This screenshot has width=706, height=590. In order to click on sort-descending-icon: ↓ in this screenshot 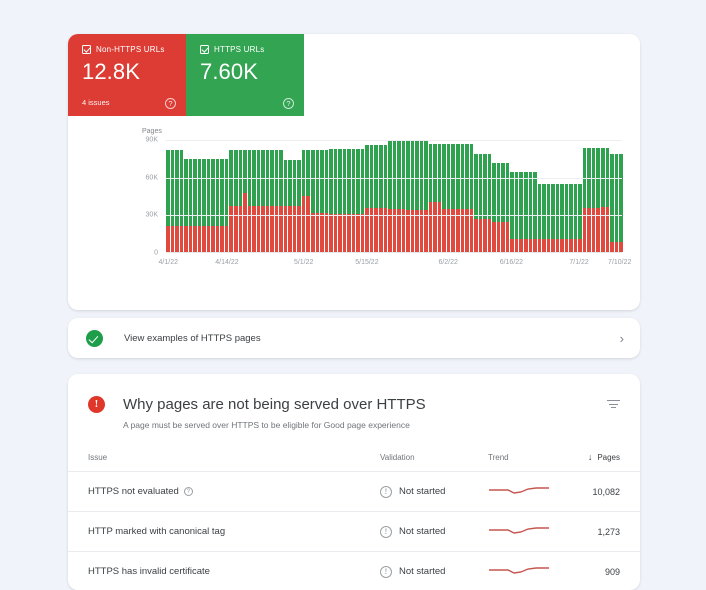, I will do `click(590, 457)`.